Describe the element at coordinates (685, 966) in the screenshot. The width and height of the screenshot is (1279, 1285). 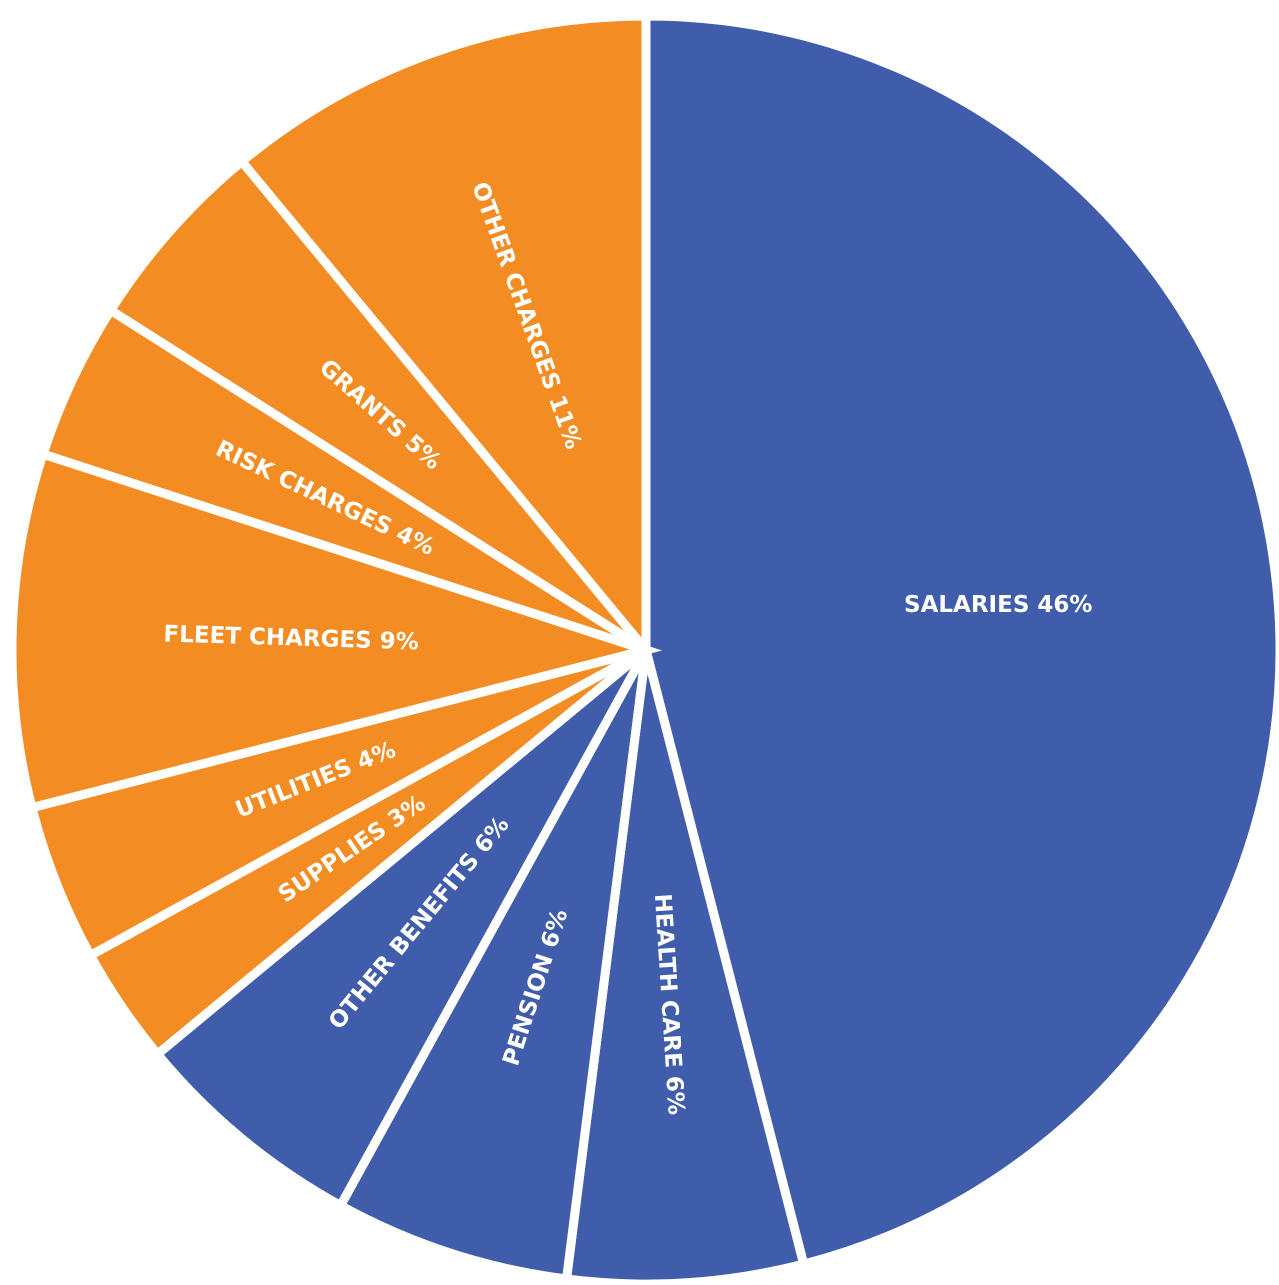
I see `slice-health-care` at that location.